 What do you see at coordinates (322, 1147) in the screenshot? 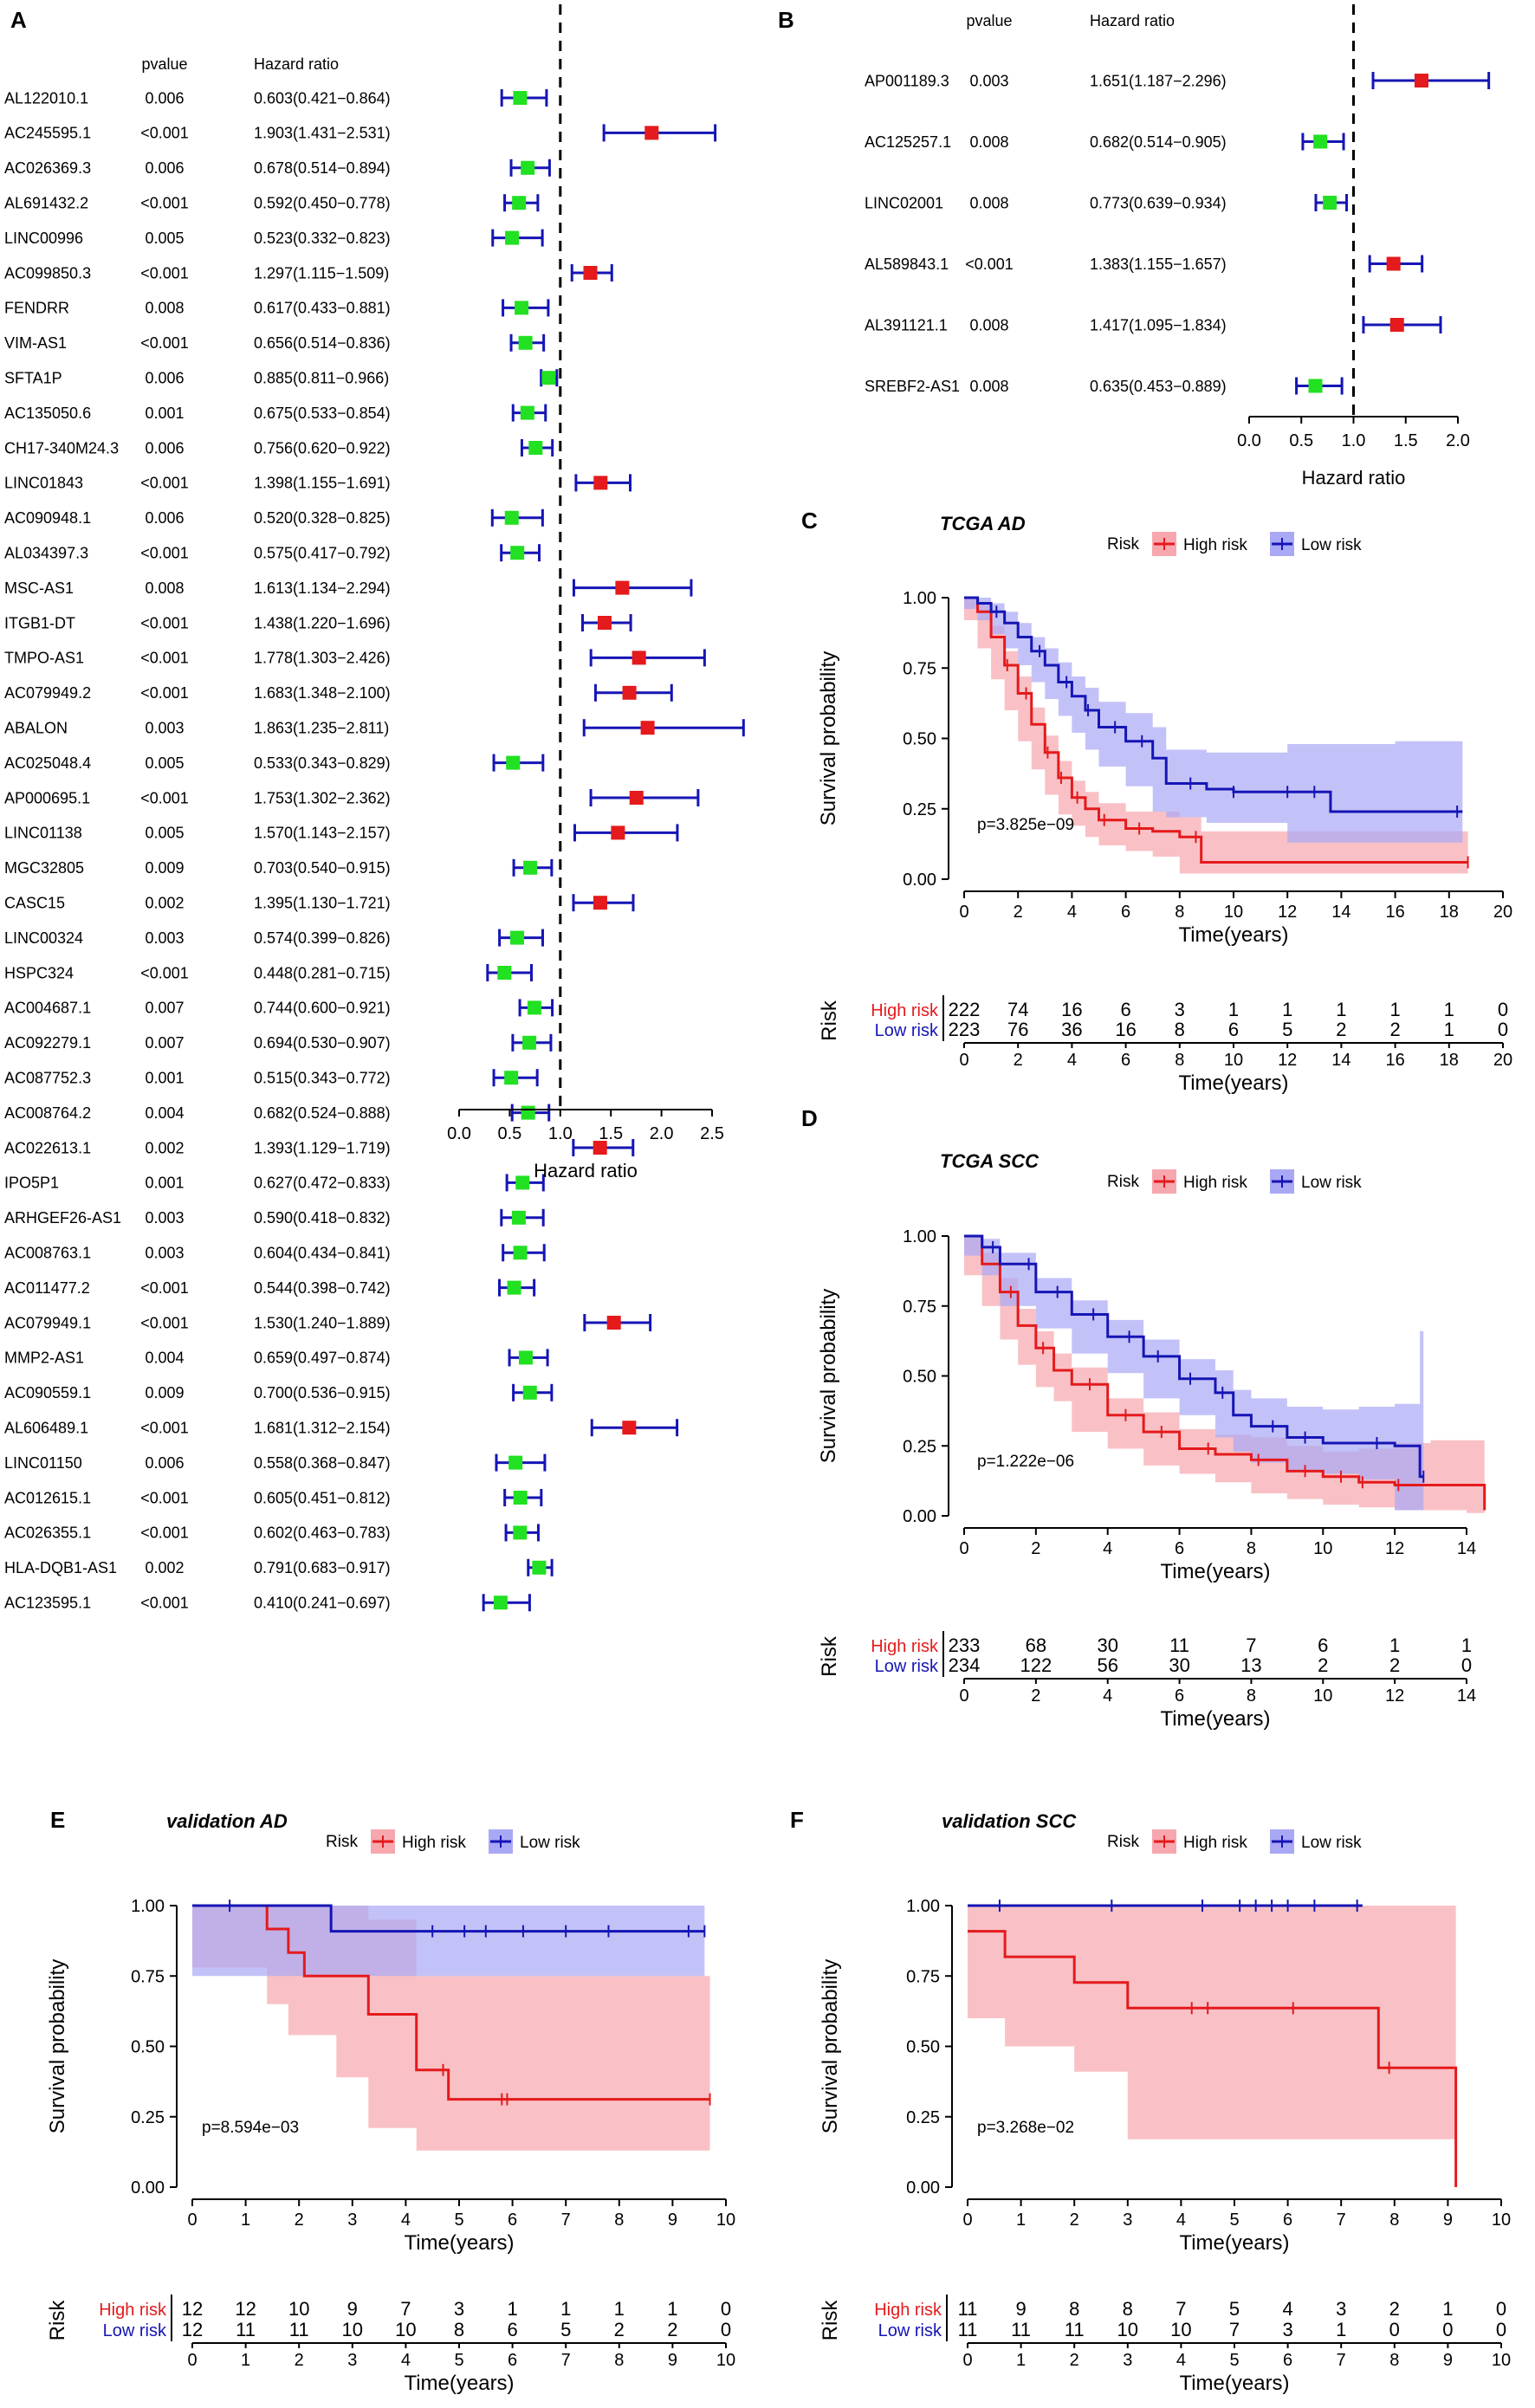
I see `hazard-ratio-label: 1.393(1.129−1.719)` at bounding box center [322, 1147].